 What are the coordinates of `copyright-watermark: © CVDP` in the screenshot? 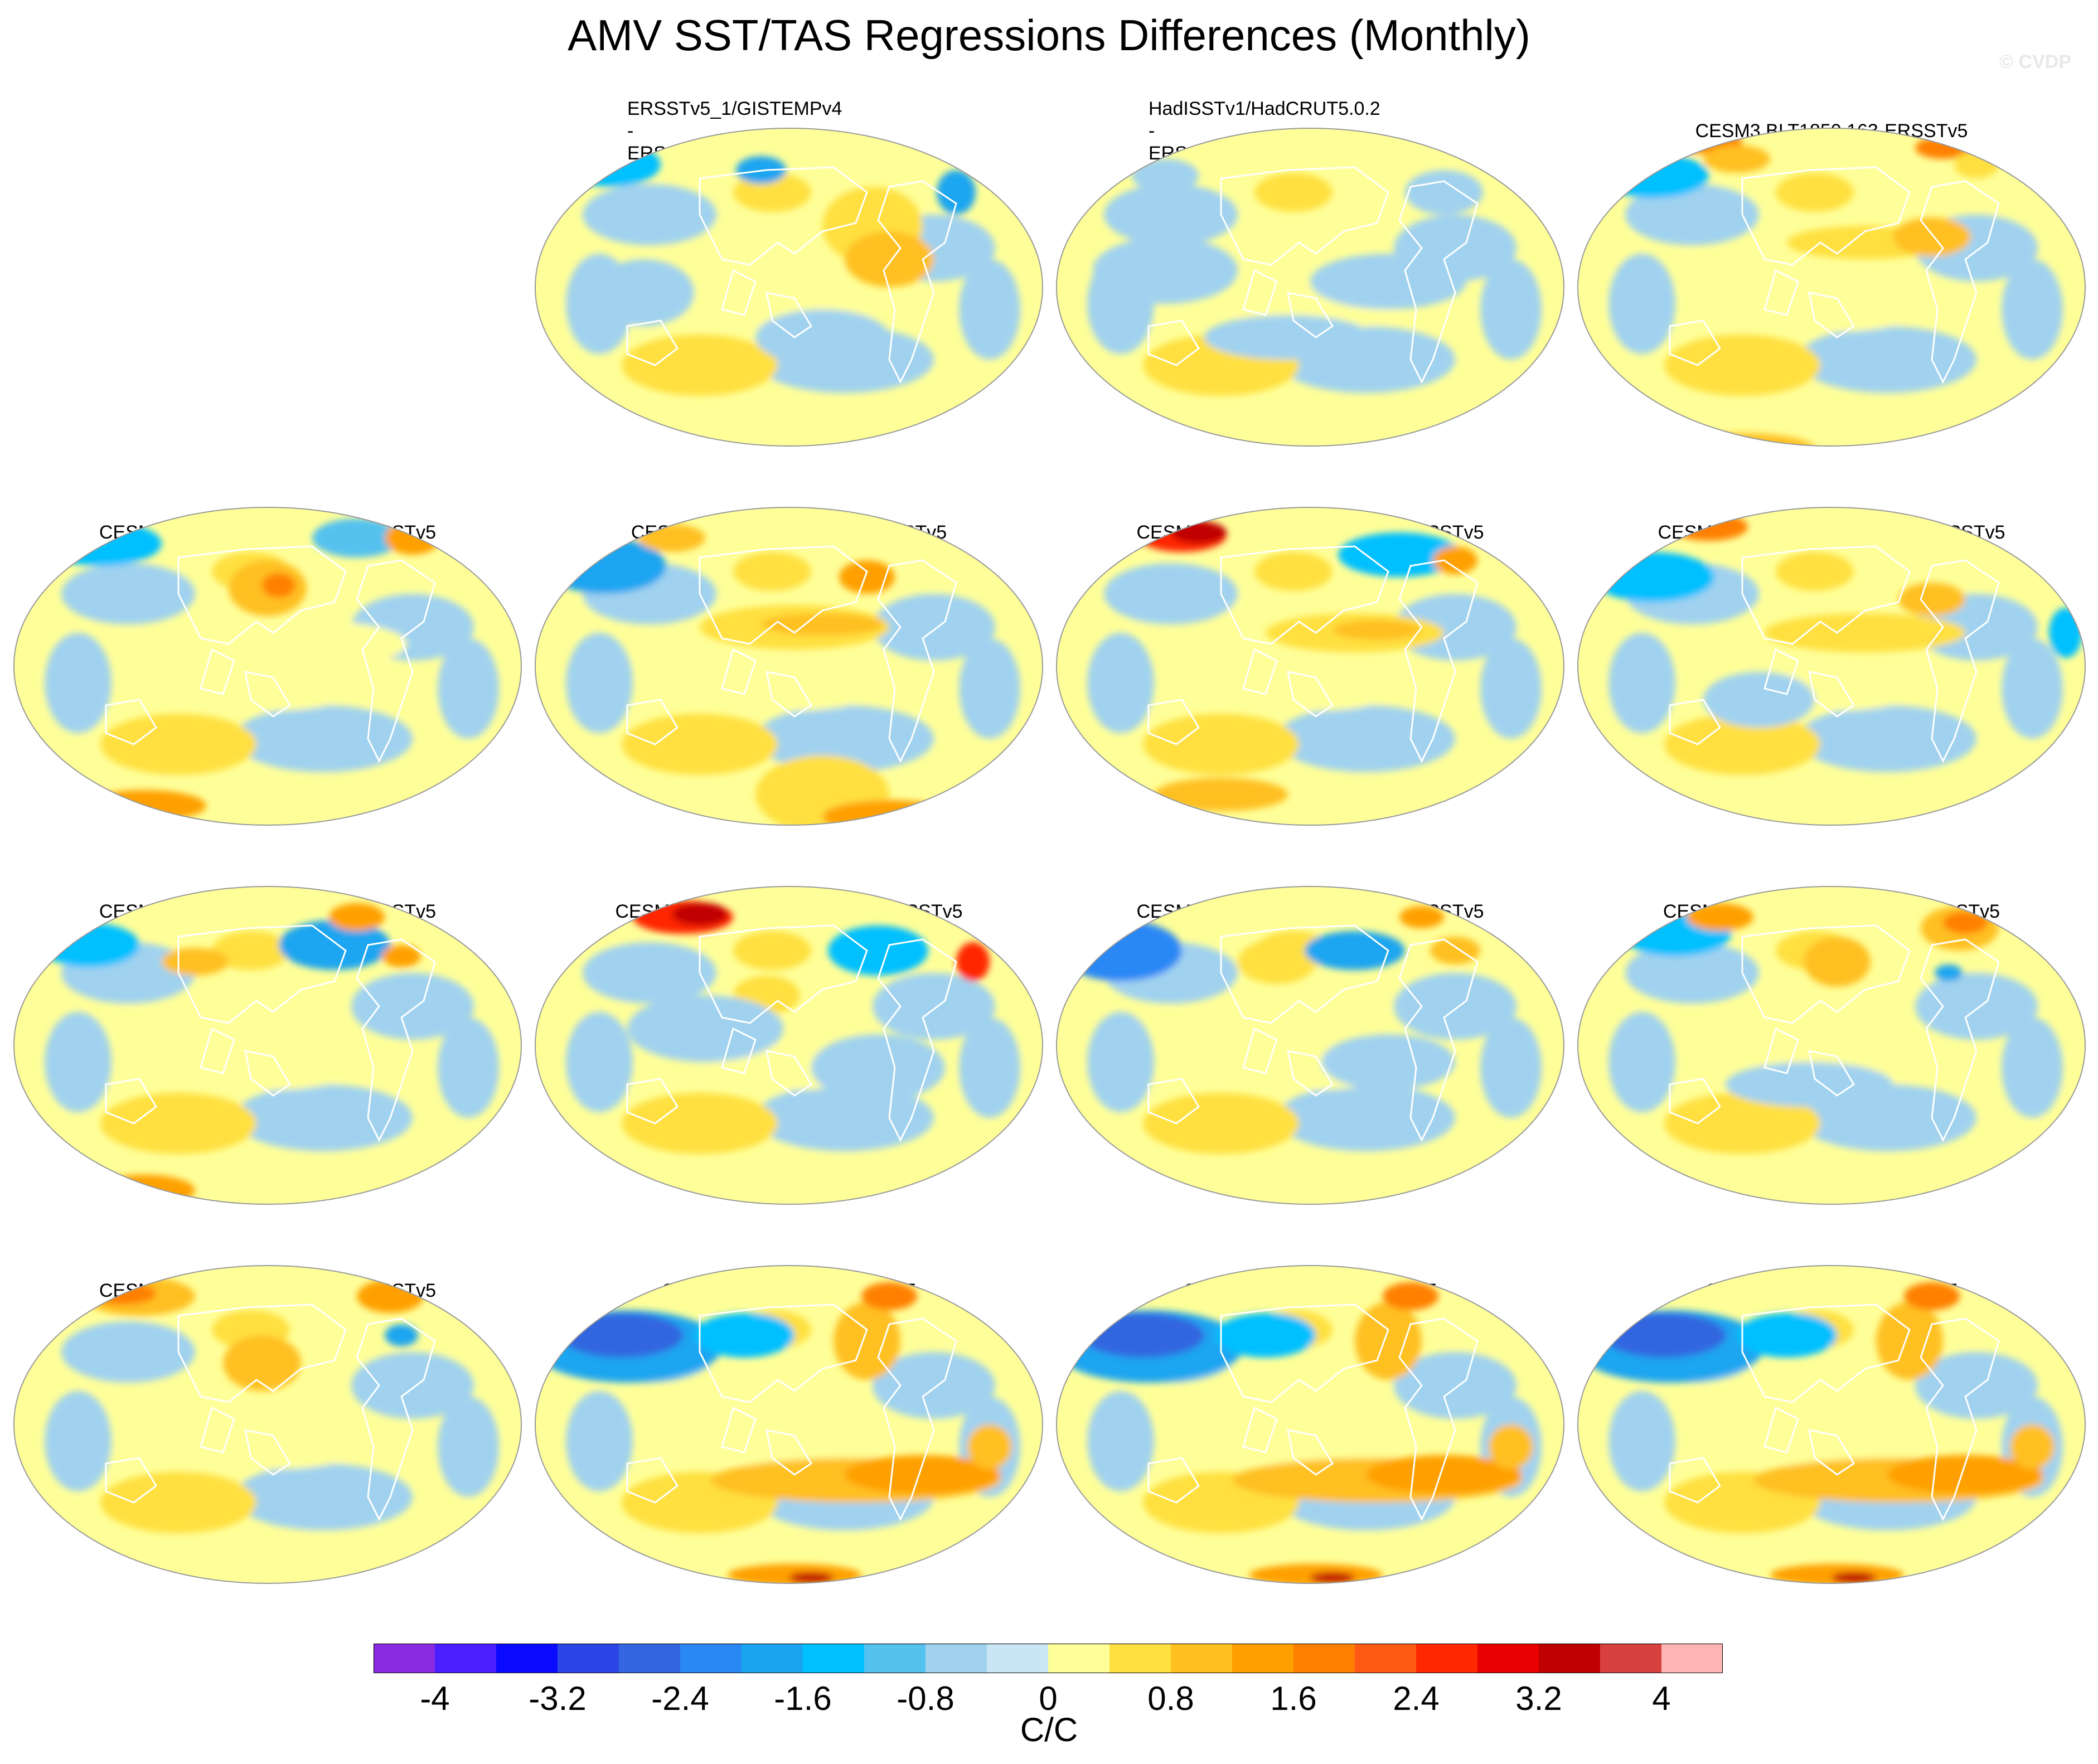 It's located at (2035, 61).